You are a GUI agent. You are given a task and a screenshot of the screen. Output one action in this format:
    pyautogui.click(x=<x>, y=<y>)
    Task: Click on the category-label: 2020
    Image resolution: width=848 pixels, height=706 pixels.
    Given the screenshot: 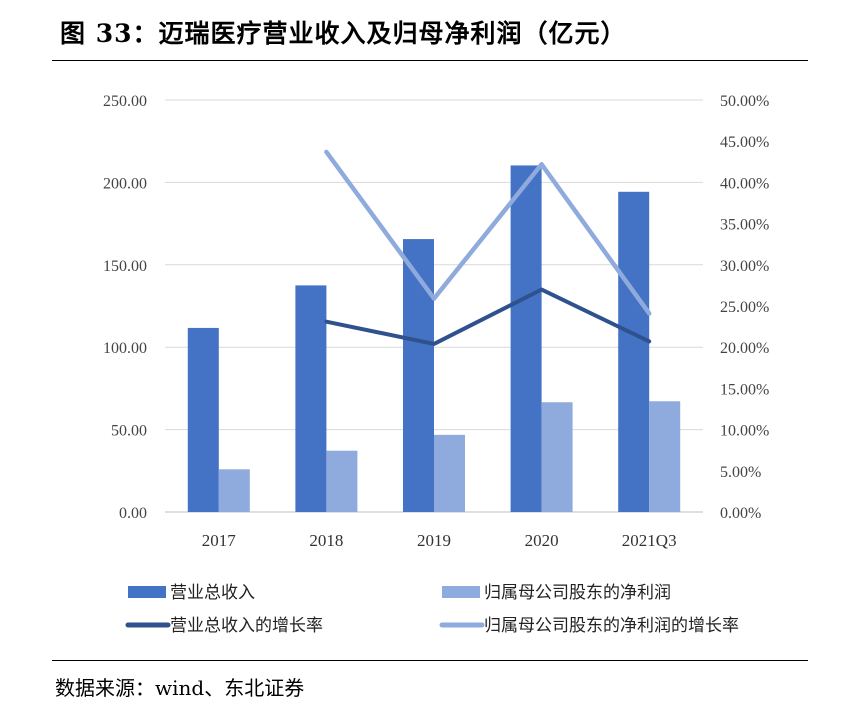 What is the action you would take?
    pyautogui.click(x=542, y=540)
    